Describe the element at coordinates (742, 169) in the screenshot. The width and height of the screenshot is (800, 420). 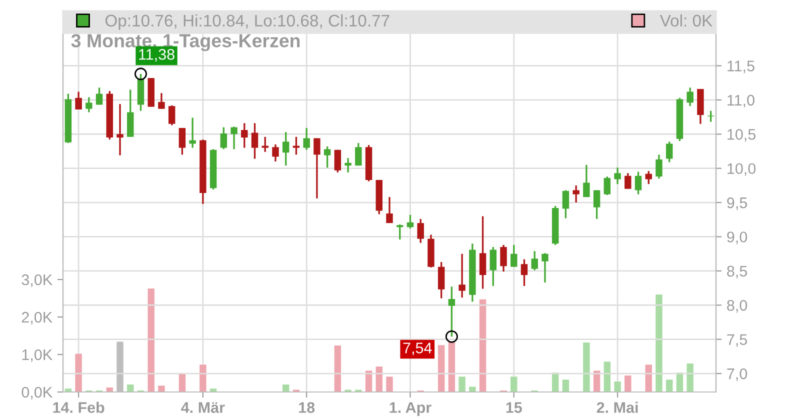
I see `y2-tick-label: 10,0` at that location.